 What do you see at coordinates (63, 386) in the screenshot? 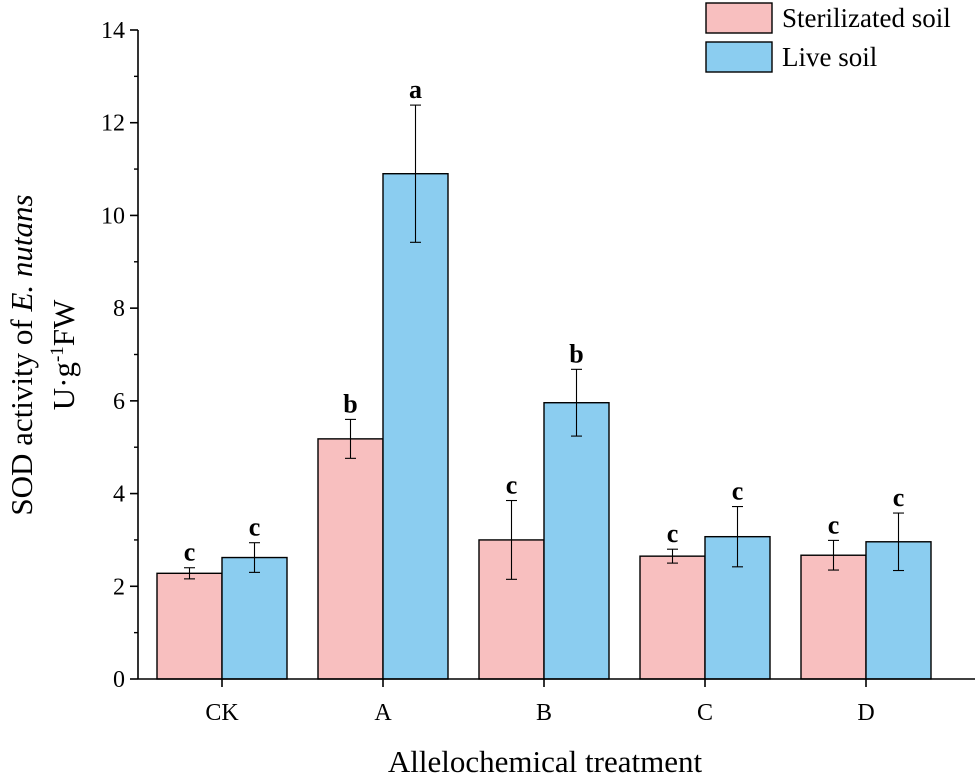
I see `y-title-unit: U·g` at bounding box center [63, 386].